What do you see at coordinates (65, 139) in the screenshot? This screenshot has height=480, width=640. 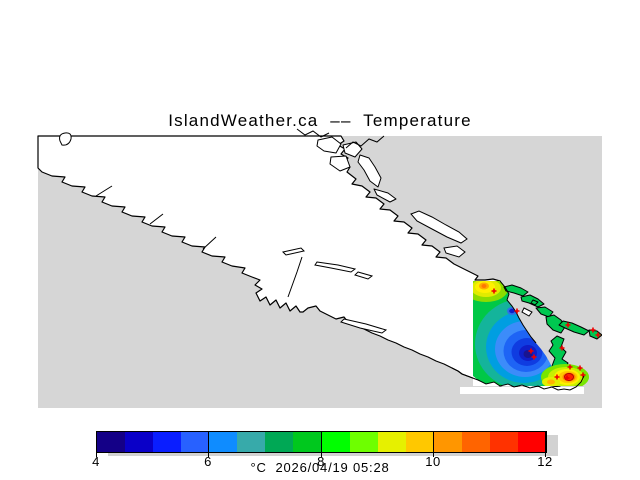 I see `nw-islet` at bounding box center [65, 139].